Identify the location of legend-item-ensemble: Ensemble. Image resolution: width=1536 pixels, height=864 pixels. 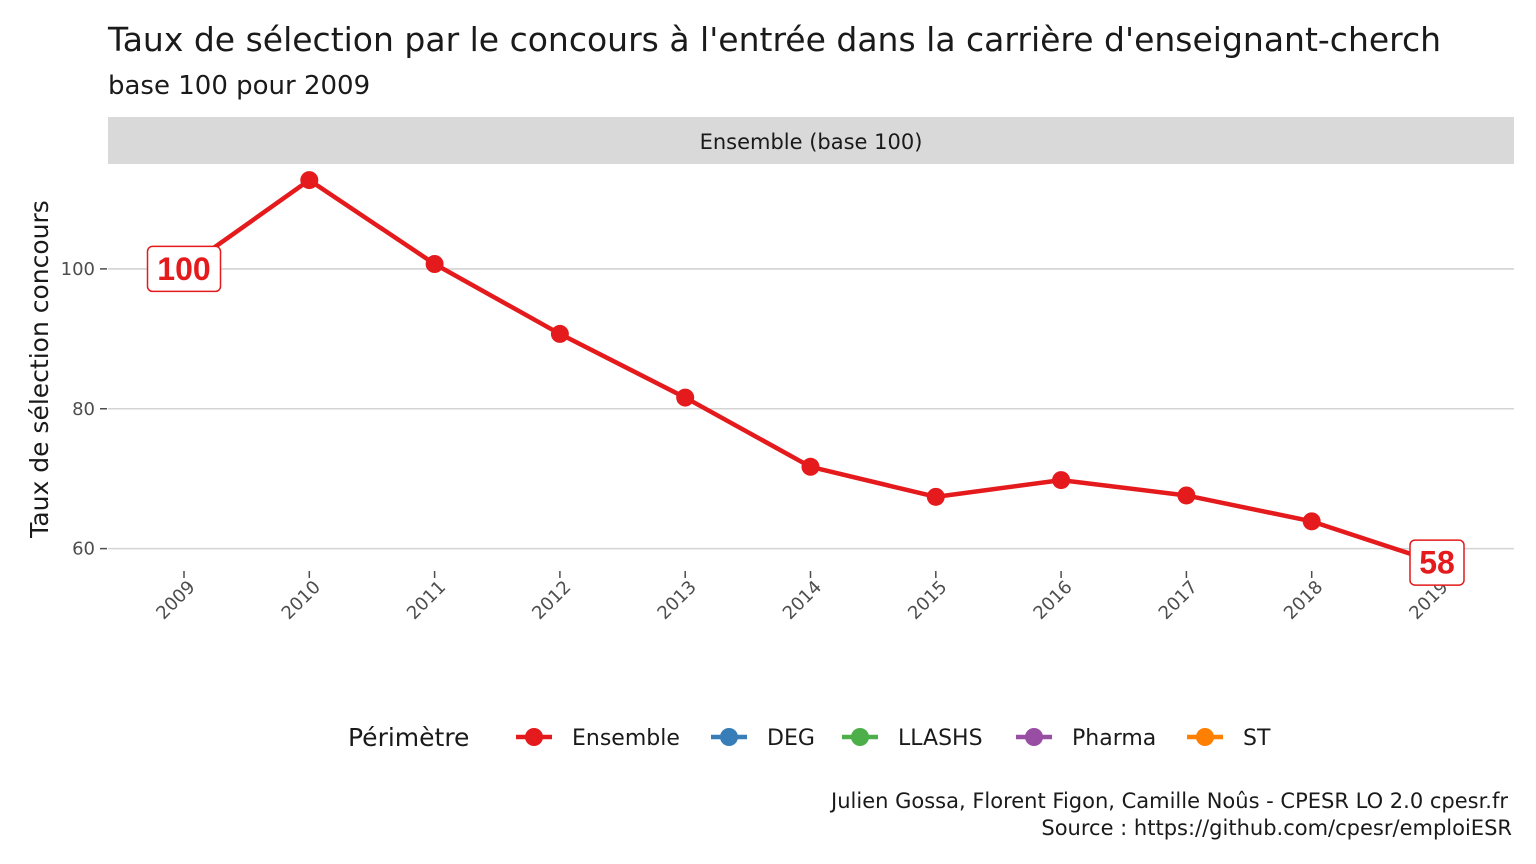
(598, 738).